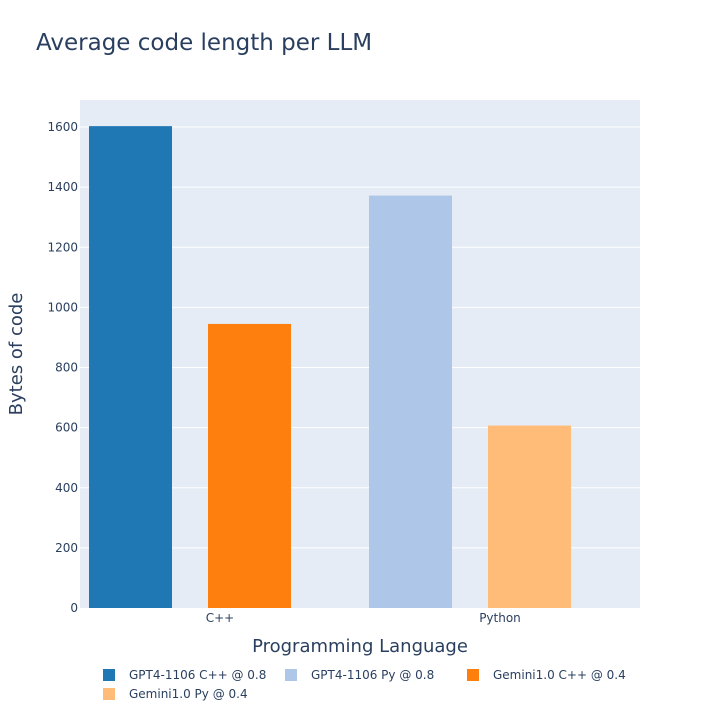 This screenshot has width=720, height=720. What do you see at coordinates (16, 354) in the screenshot?
I see `y-axis-title: Bytes of code` at bounding box center [16, 354].